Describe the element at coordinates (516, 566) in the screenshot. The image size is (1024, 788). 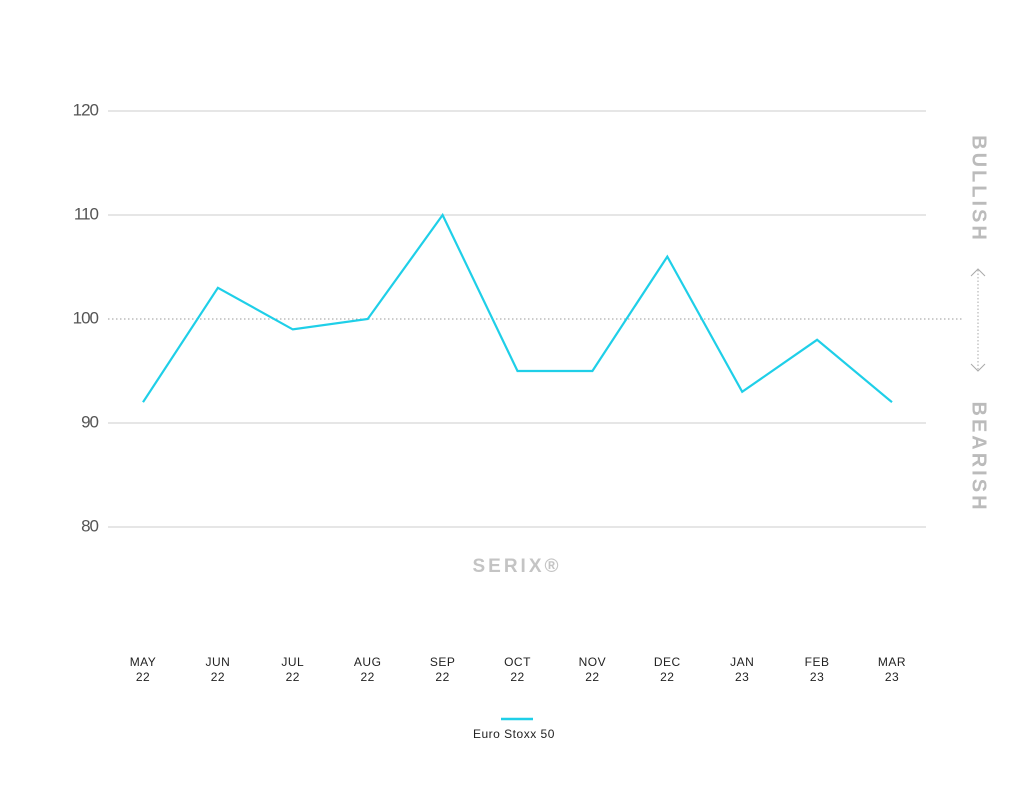
I see `watermark: SERIX®` at that location.